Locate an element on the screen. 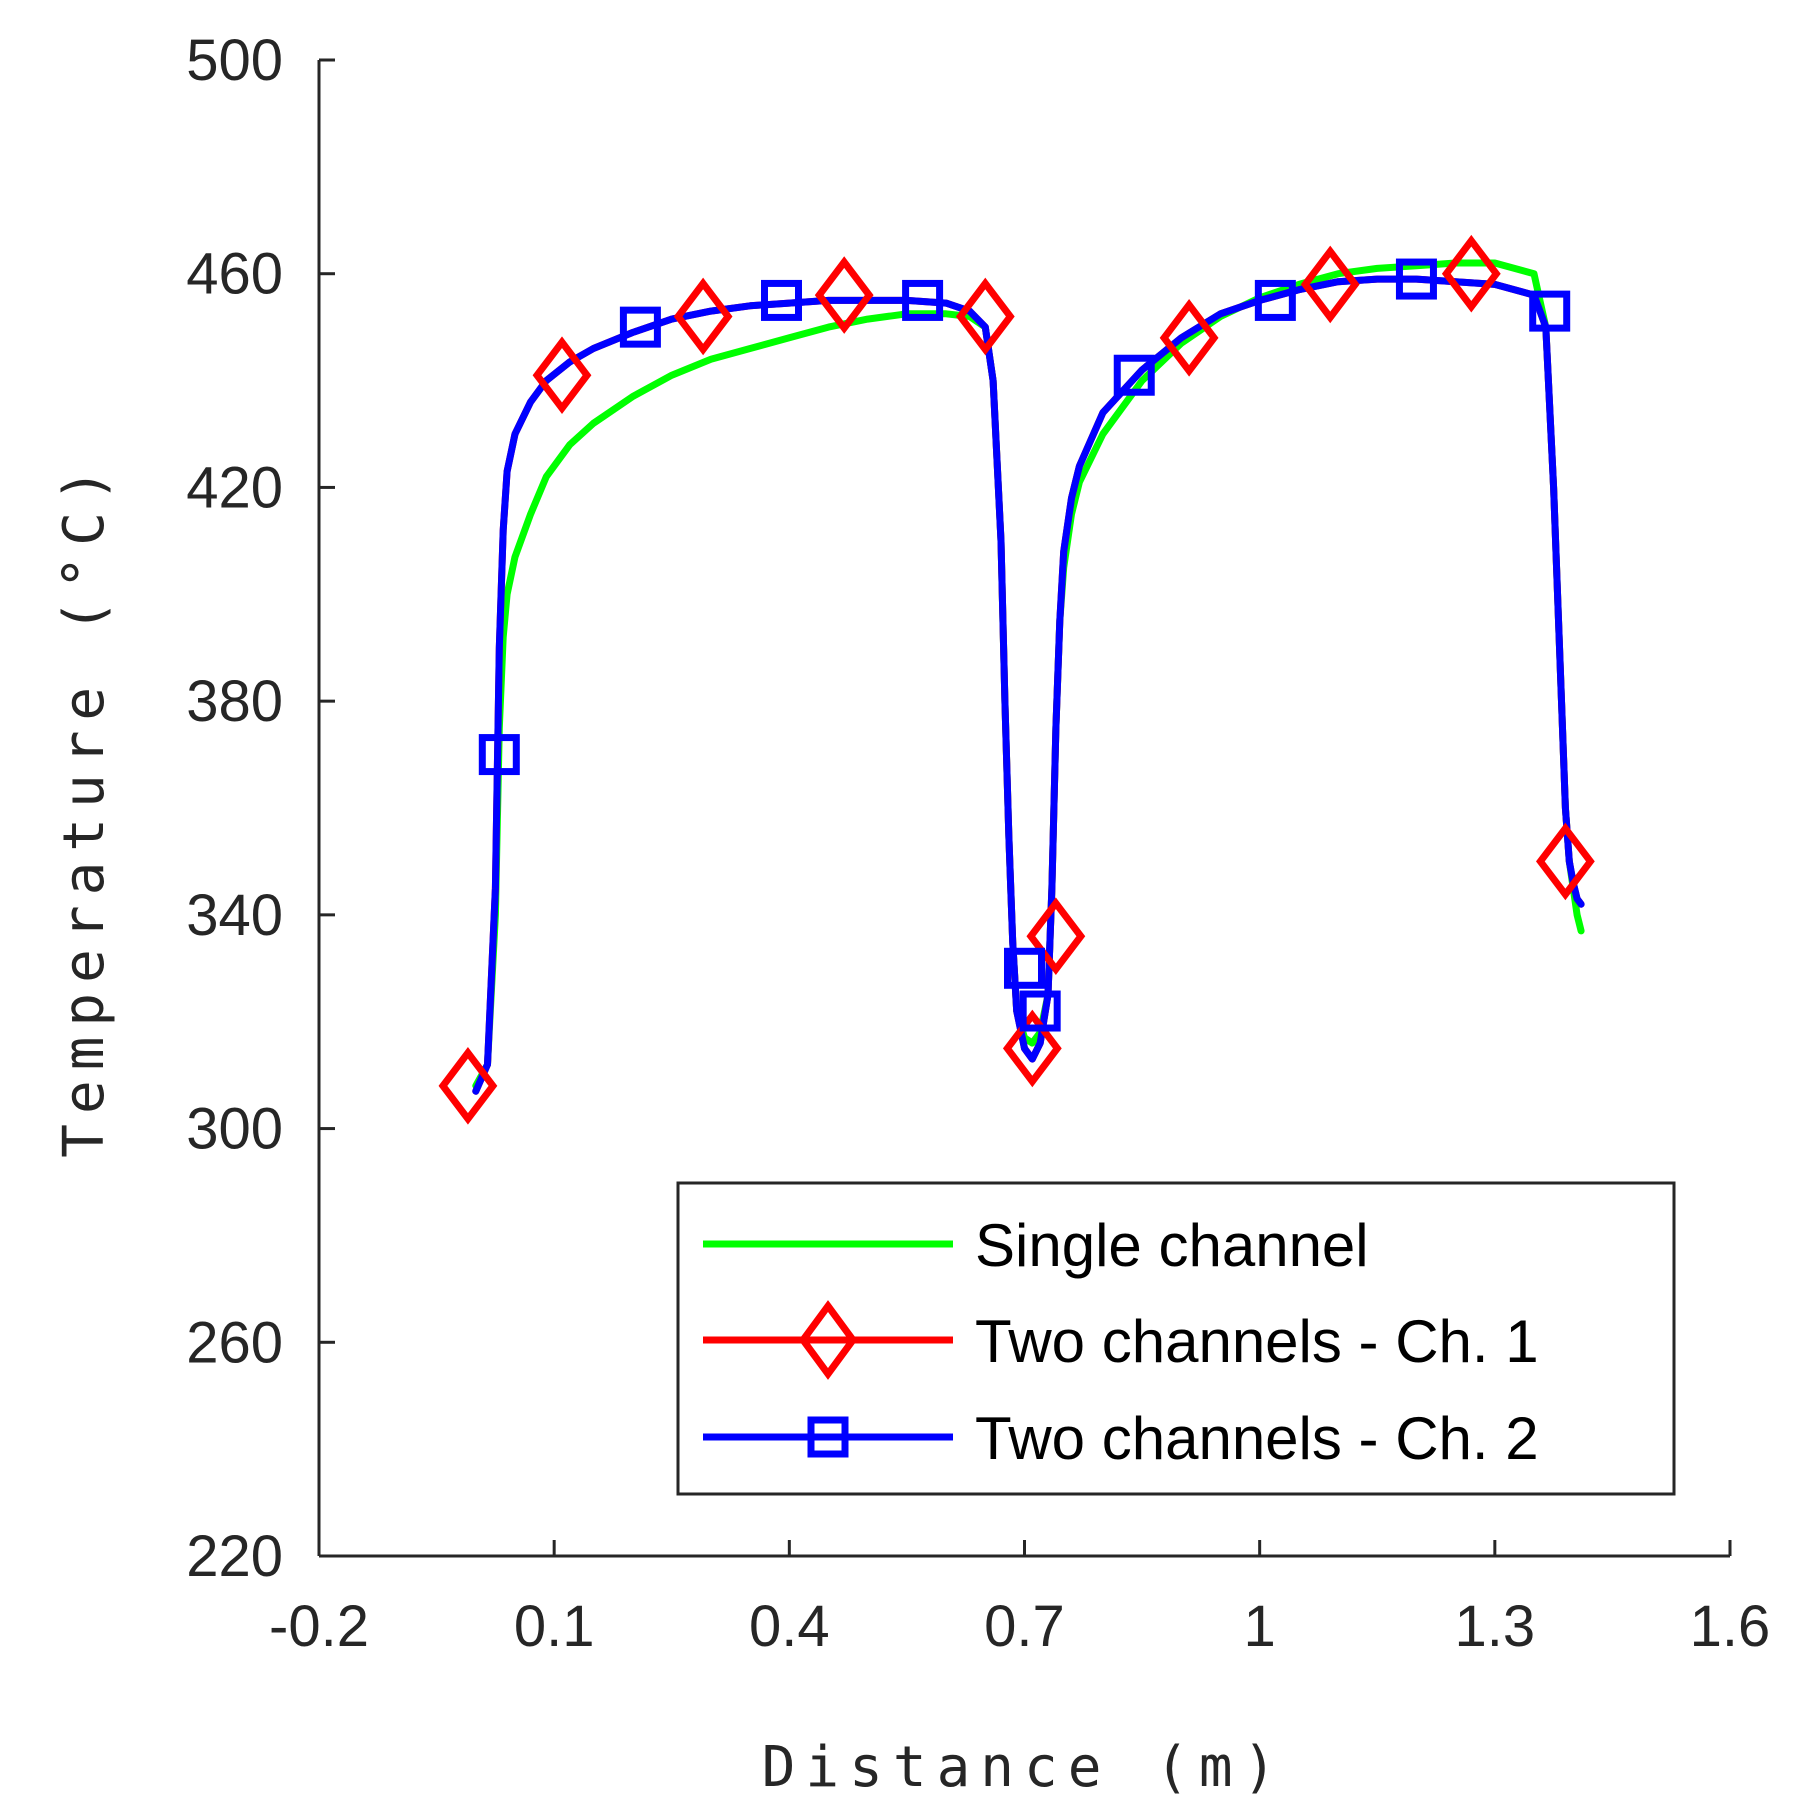 This screenshot has width=1805, height=1818. legend-marker-square is located at coordinates (828, 1437).